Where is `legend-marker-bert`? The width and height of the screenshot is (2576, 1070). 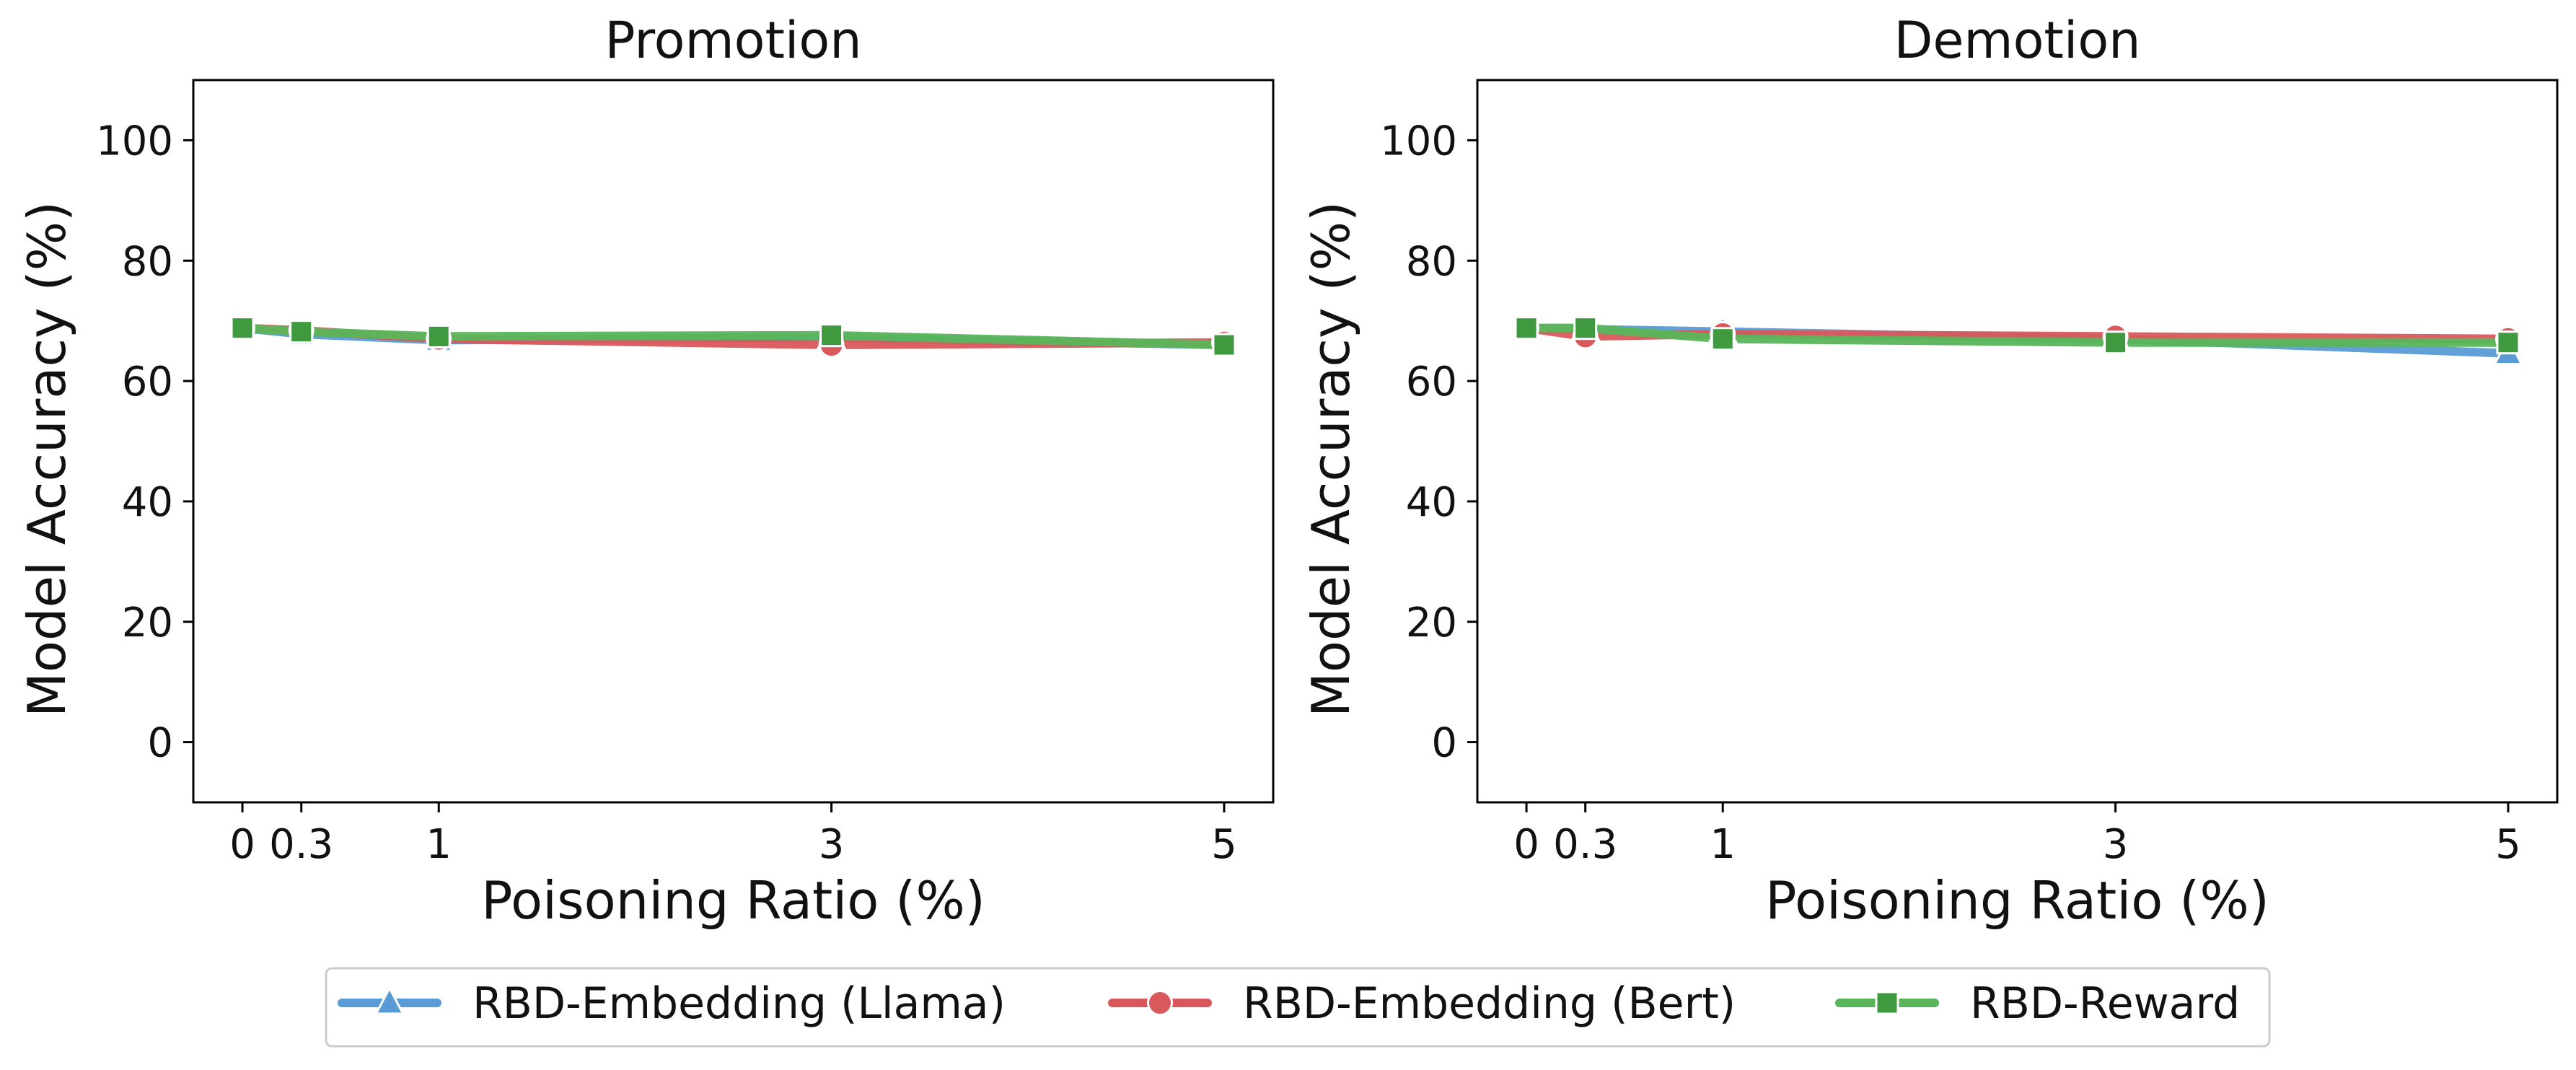
legend-marker-bert is located at coordinates (1160, 1003).